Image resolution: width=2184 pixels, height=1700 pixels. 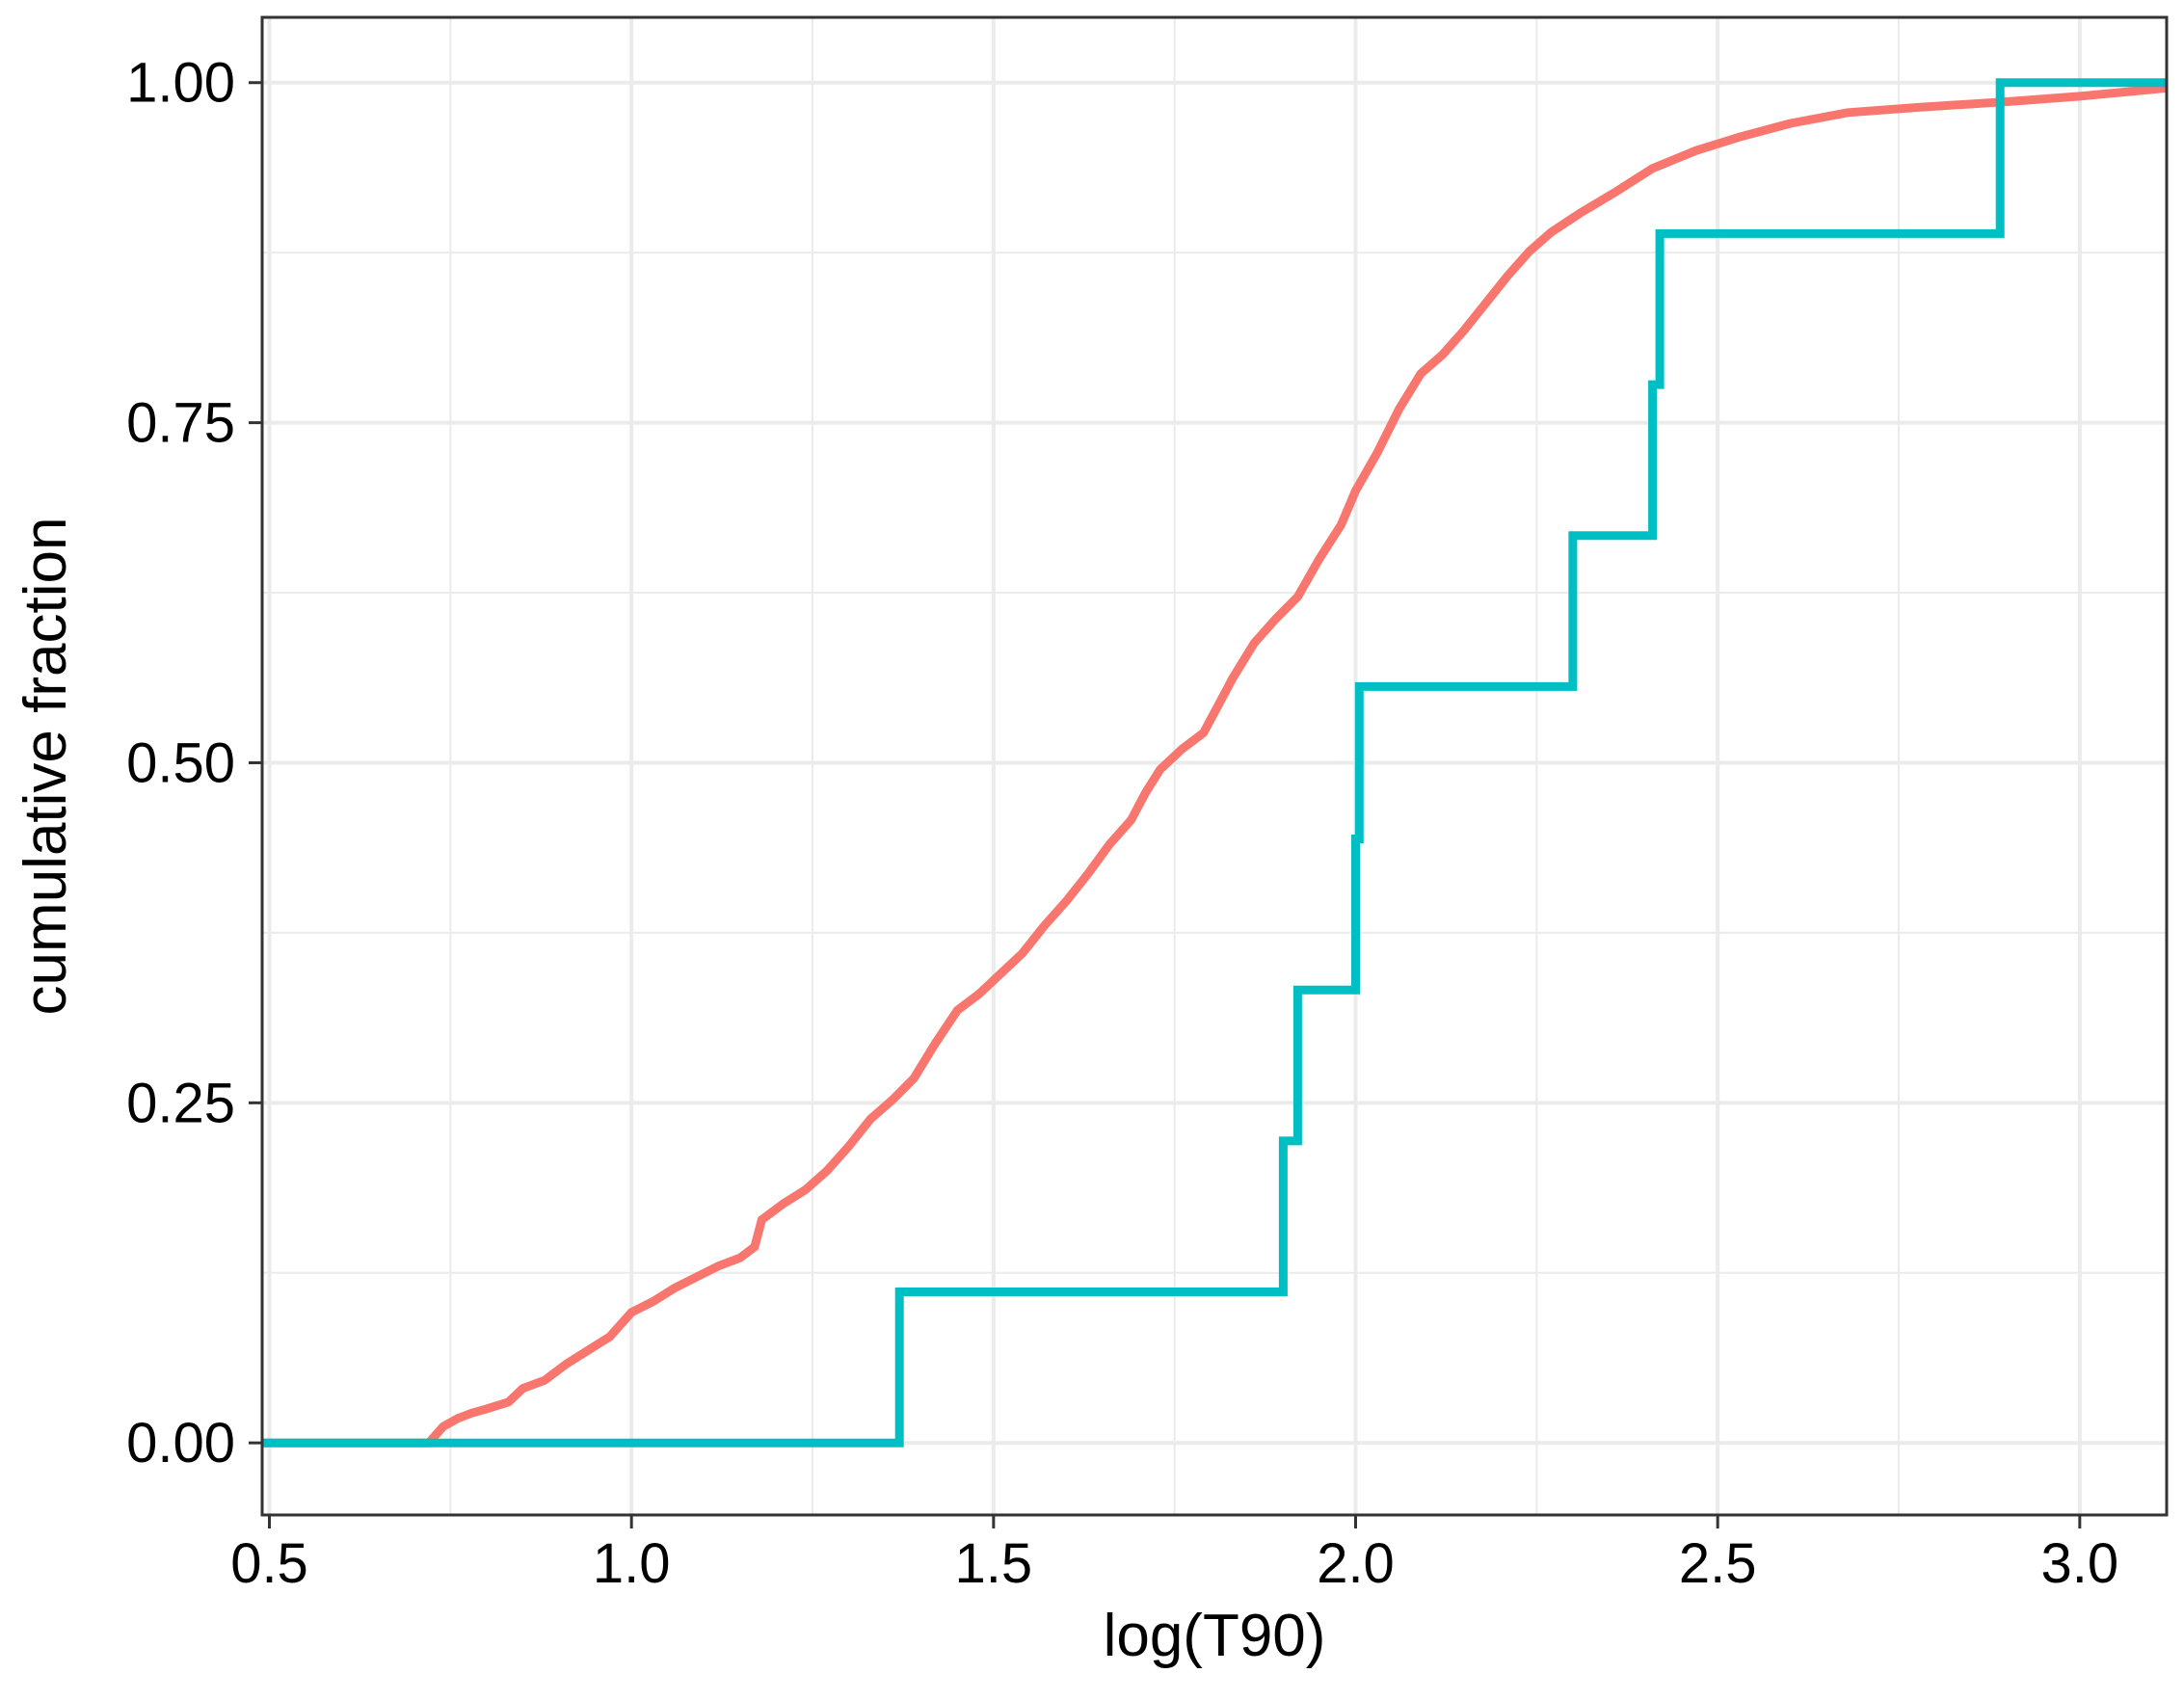 What do you see at coordinates (180, 83) in the screenshot?
I see `y-tick-label: 1.00` at bounding box center [180, 83].